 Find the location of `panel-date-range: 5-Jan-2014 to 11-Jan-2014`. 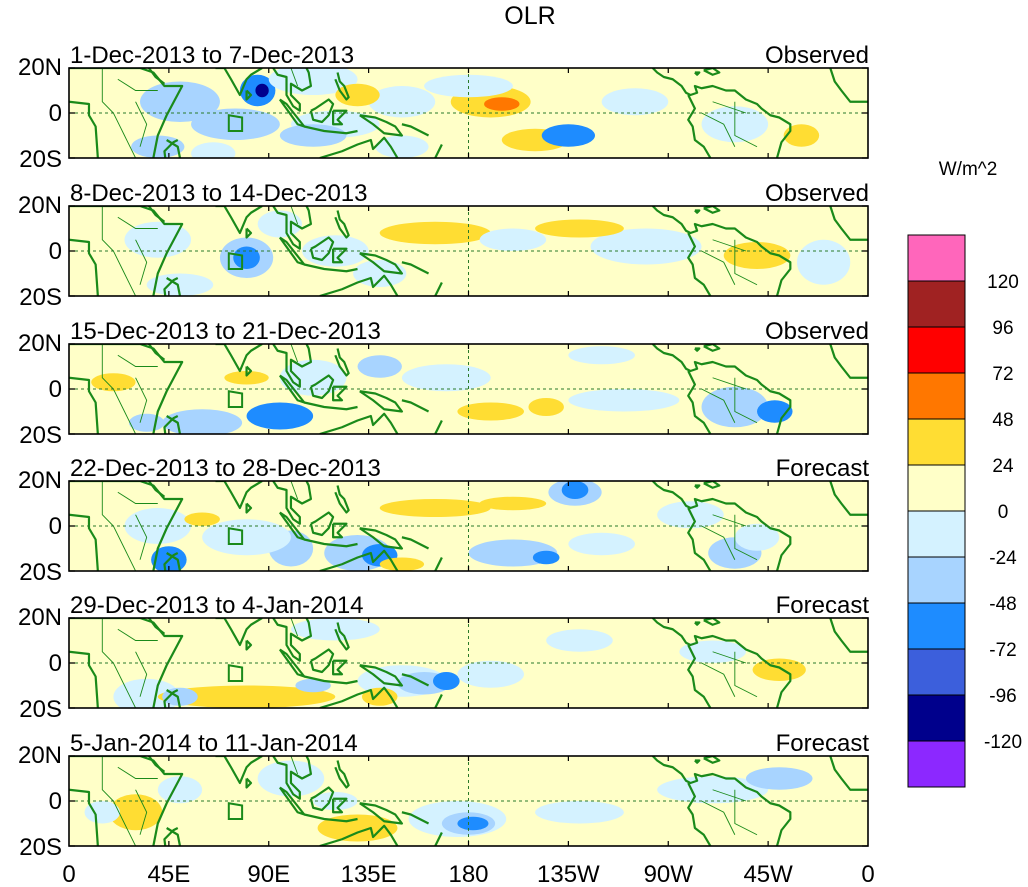

panel-date-range: 5-Jan-2014 to 11-Jan-2014 is located at coordinates (214, 743).